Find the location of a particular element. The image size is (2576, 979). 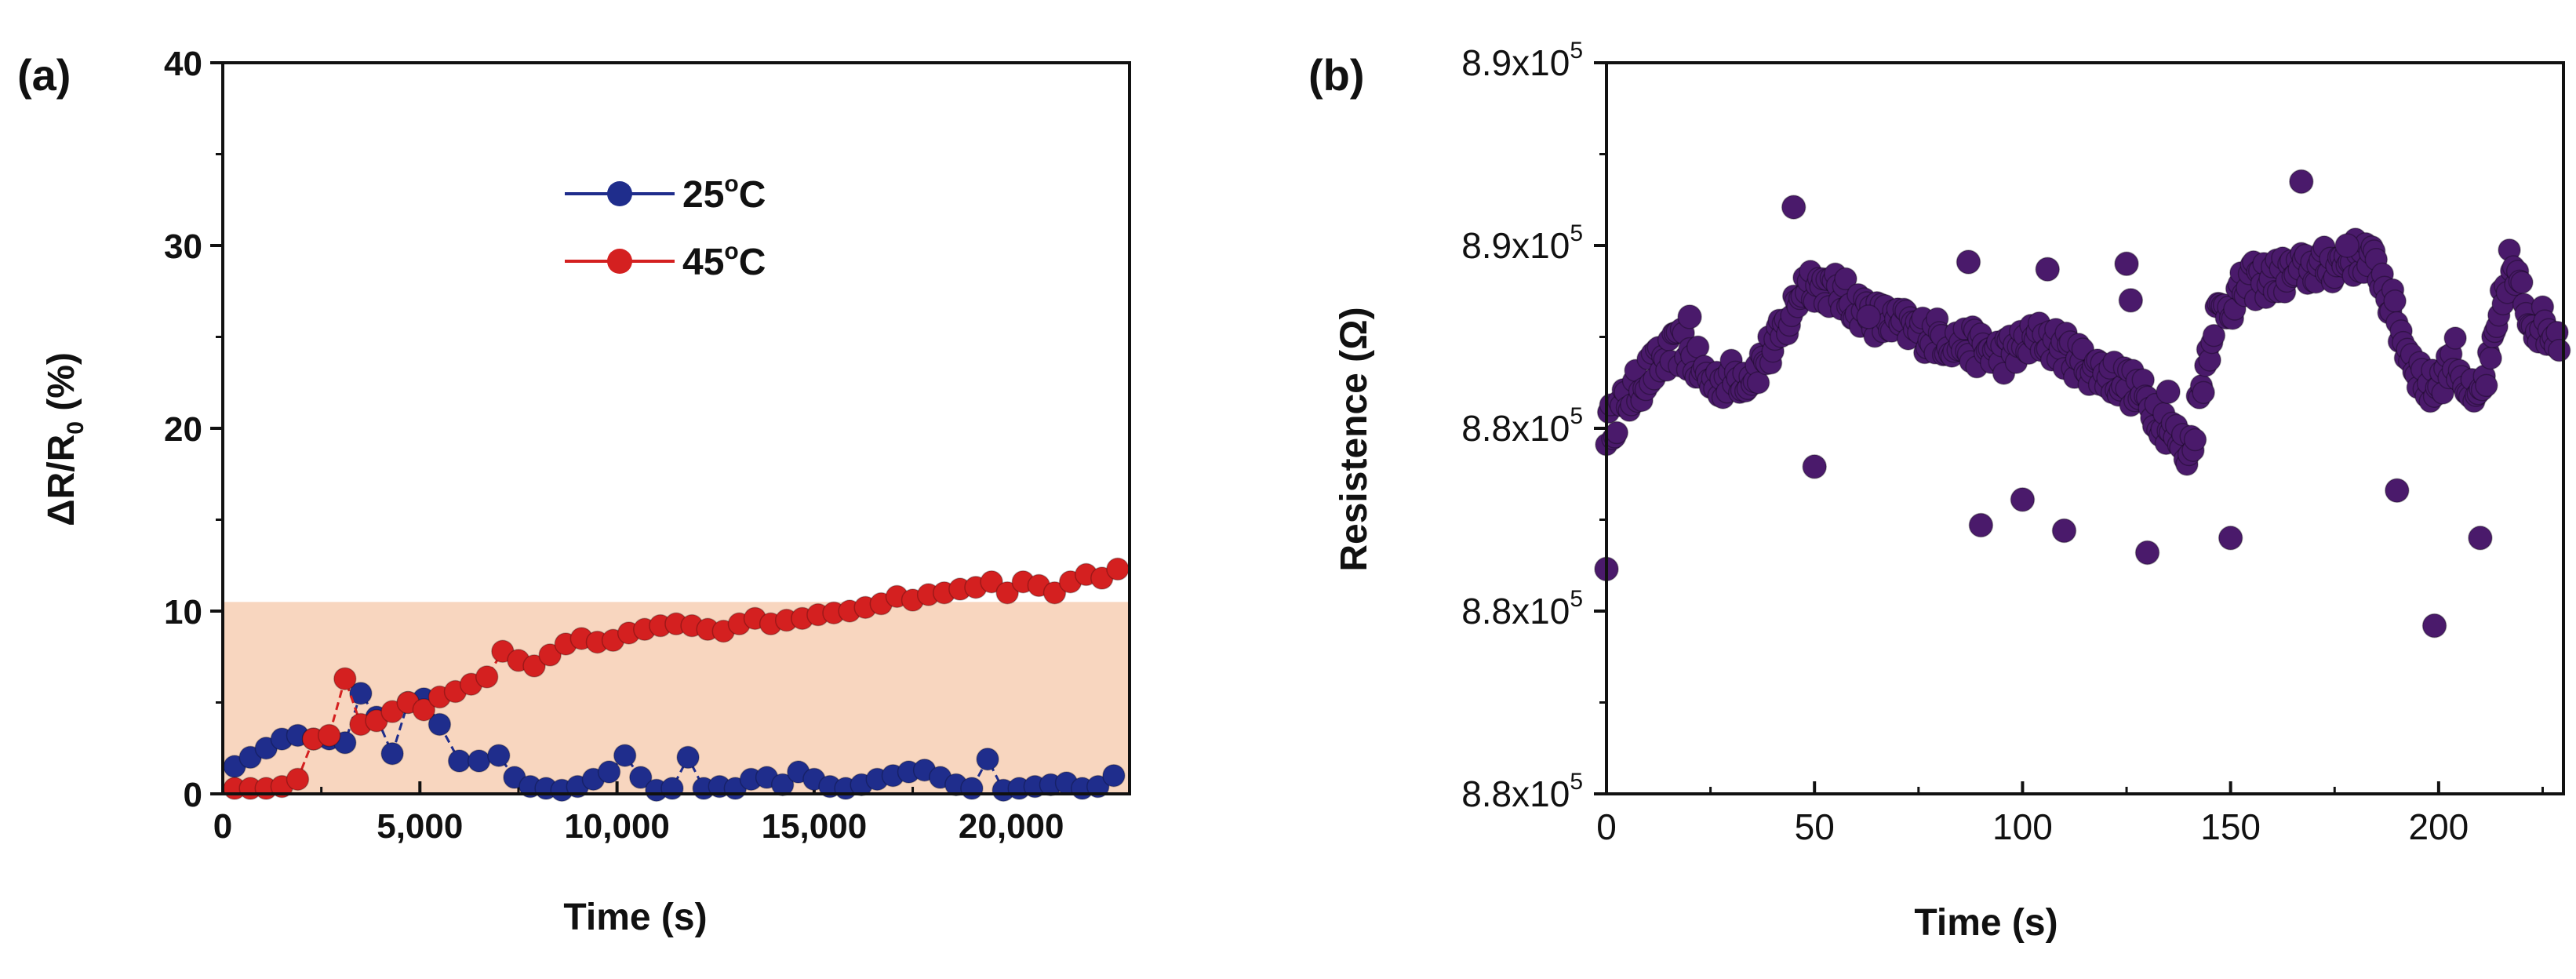

legend-marker-25c is located at coordinates (619, 193).